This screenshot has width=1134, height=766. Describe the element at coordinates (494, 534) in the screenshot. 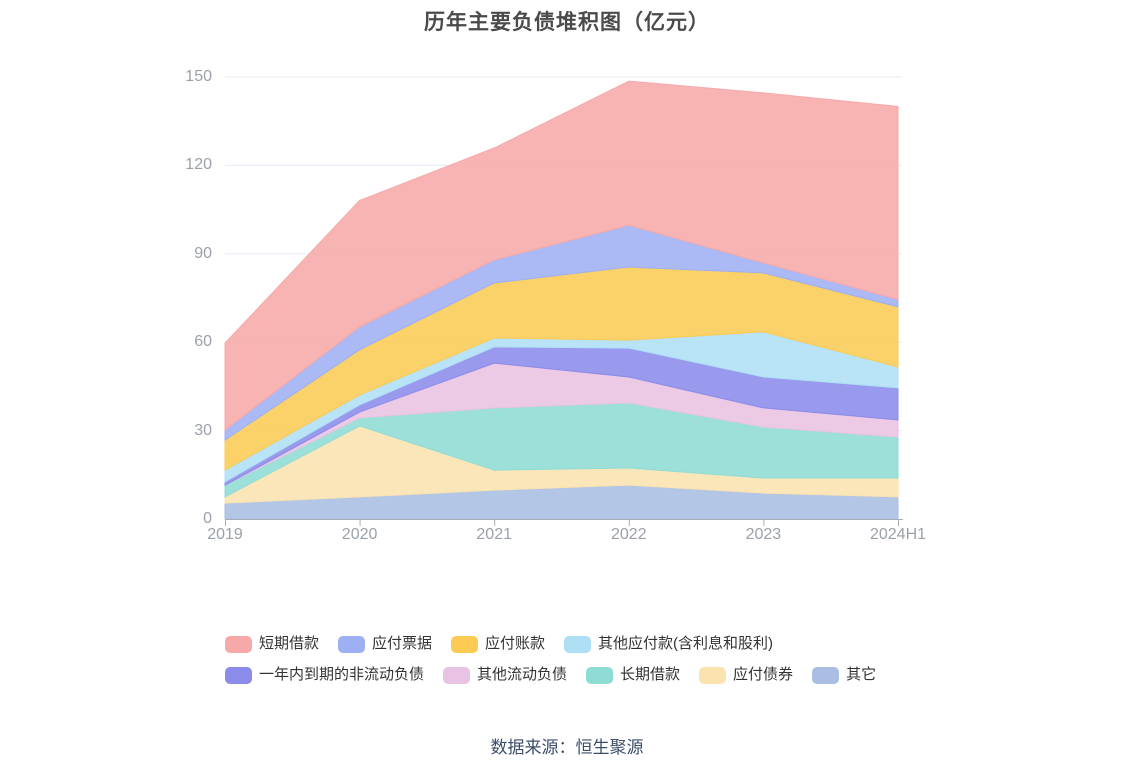

I see `x-axis-label: 2021` at that location.